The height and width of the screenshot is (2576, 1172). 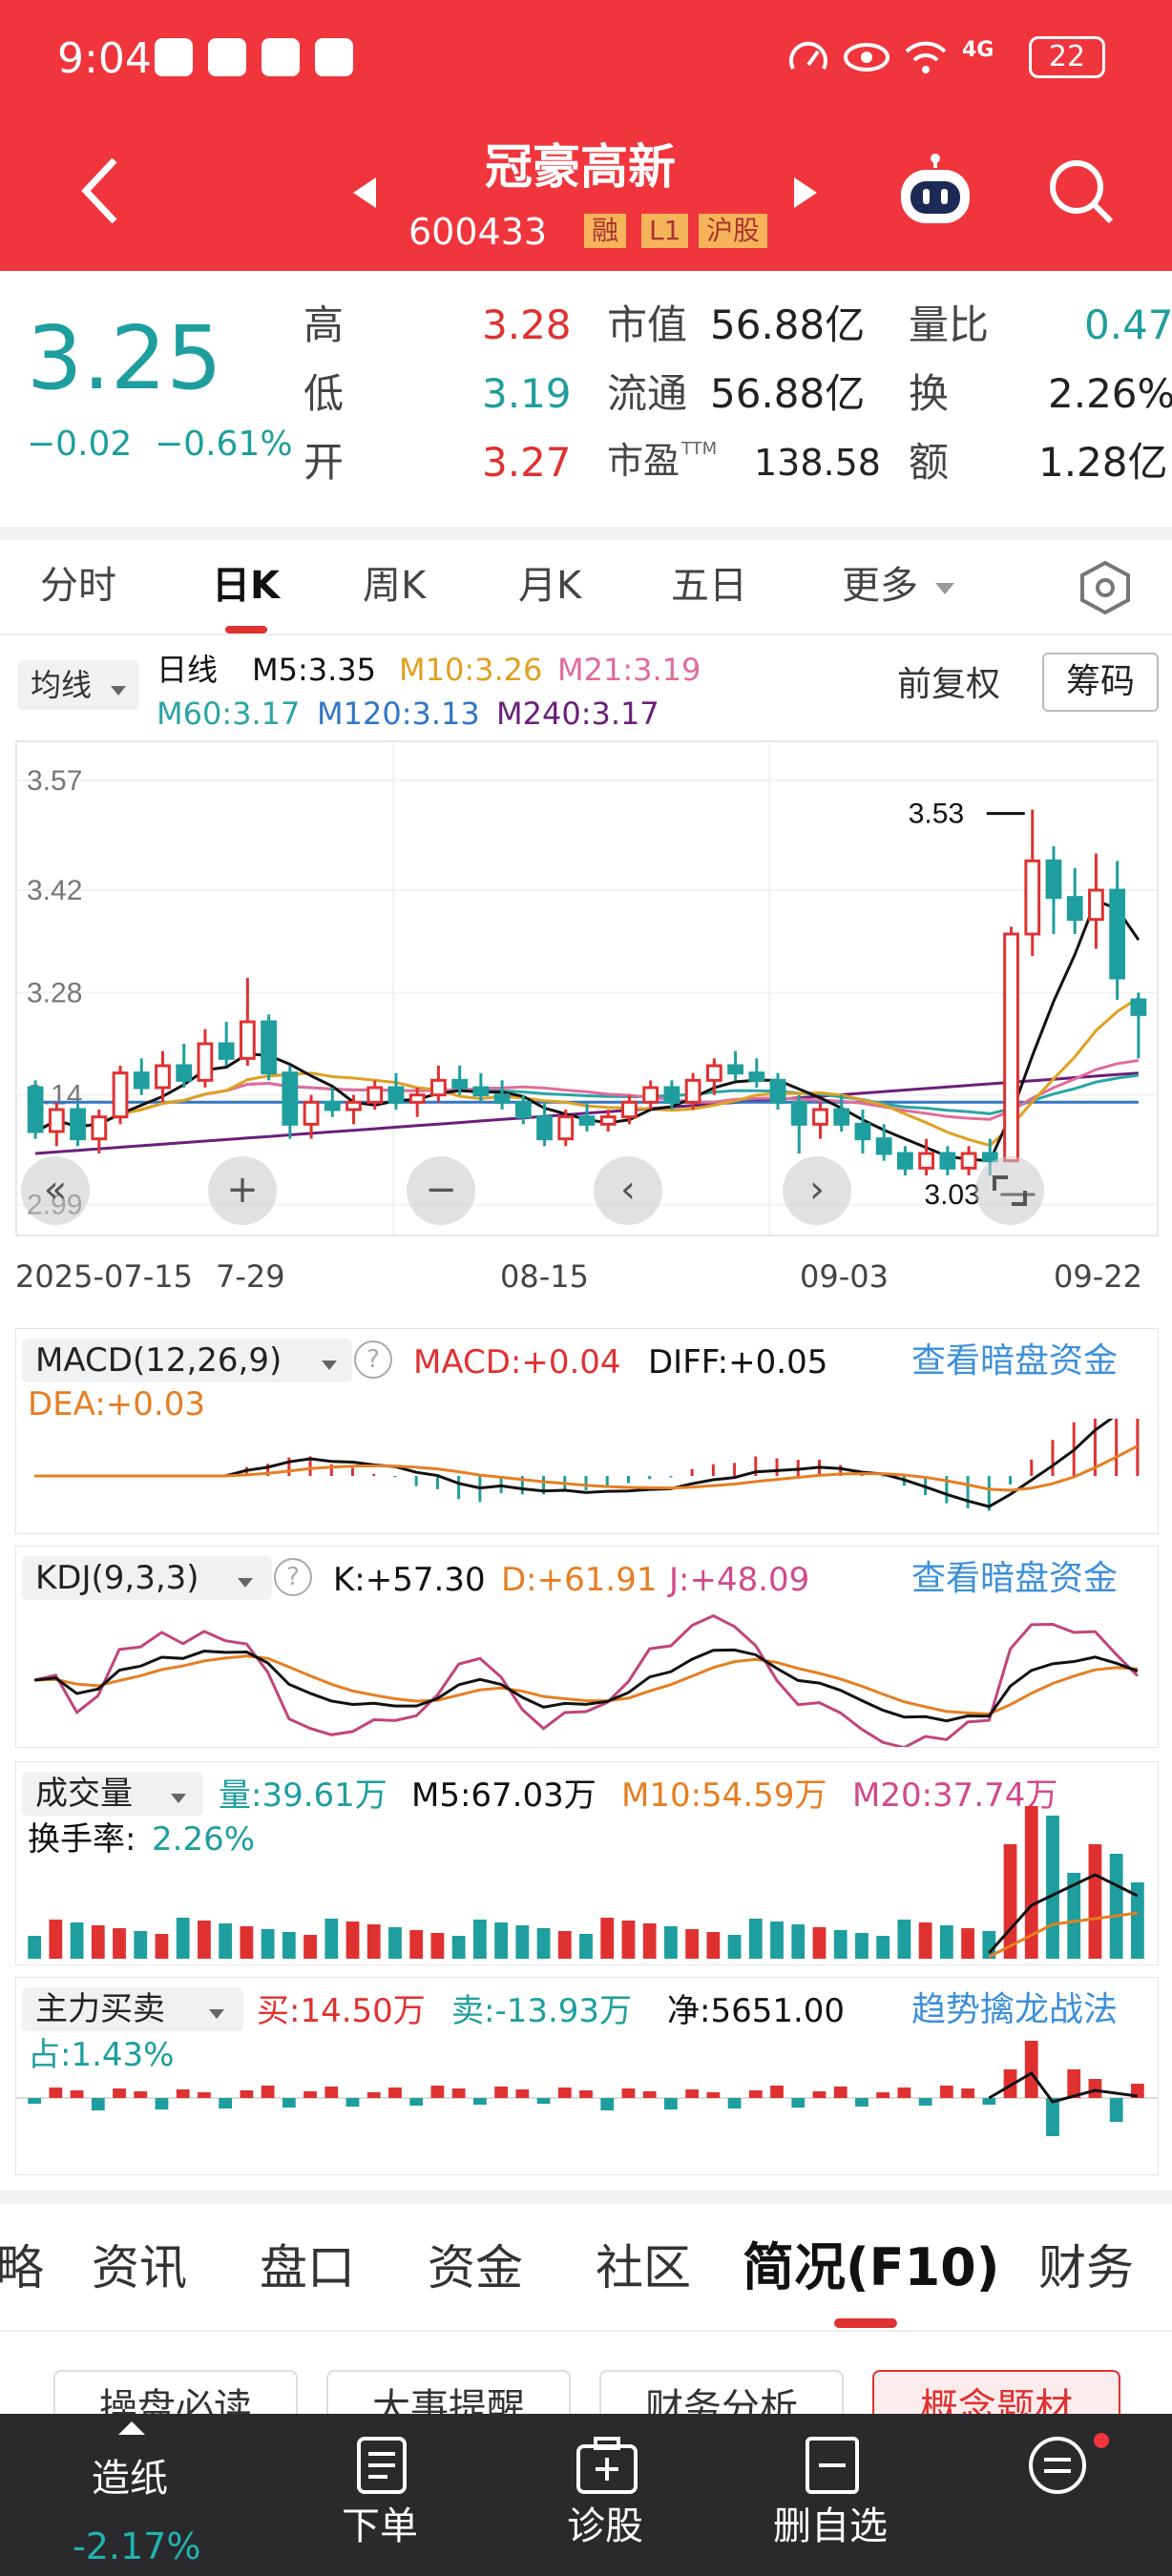 What do you see at coordinates (395, 586) in the screenshot?
I see `tab-weekly-k: 周K` at bounding box center [395, 586].